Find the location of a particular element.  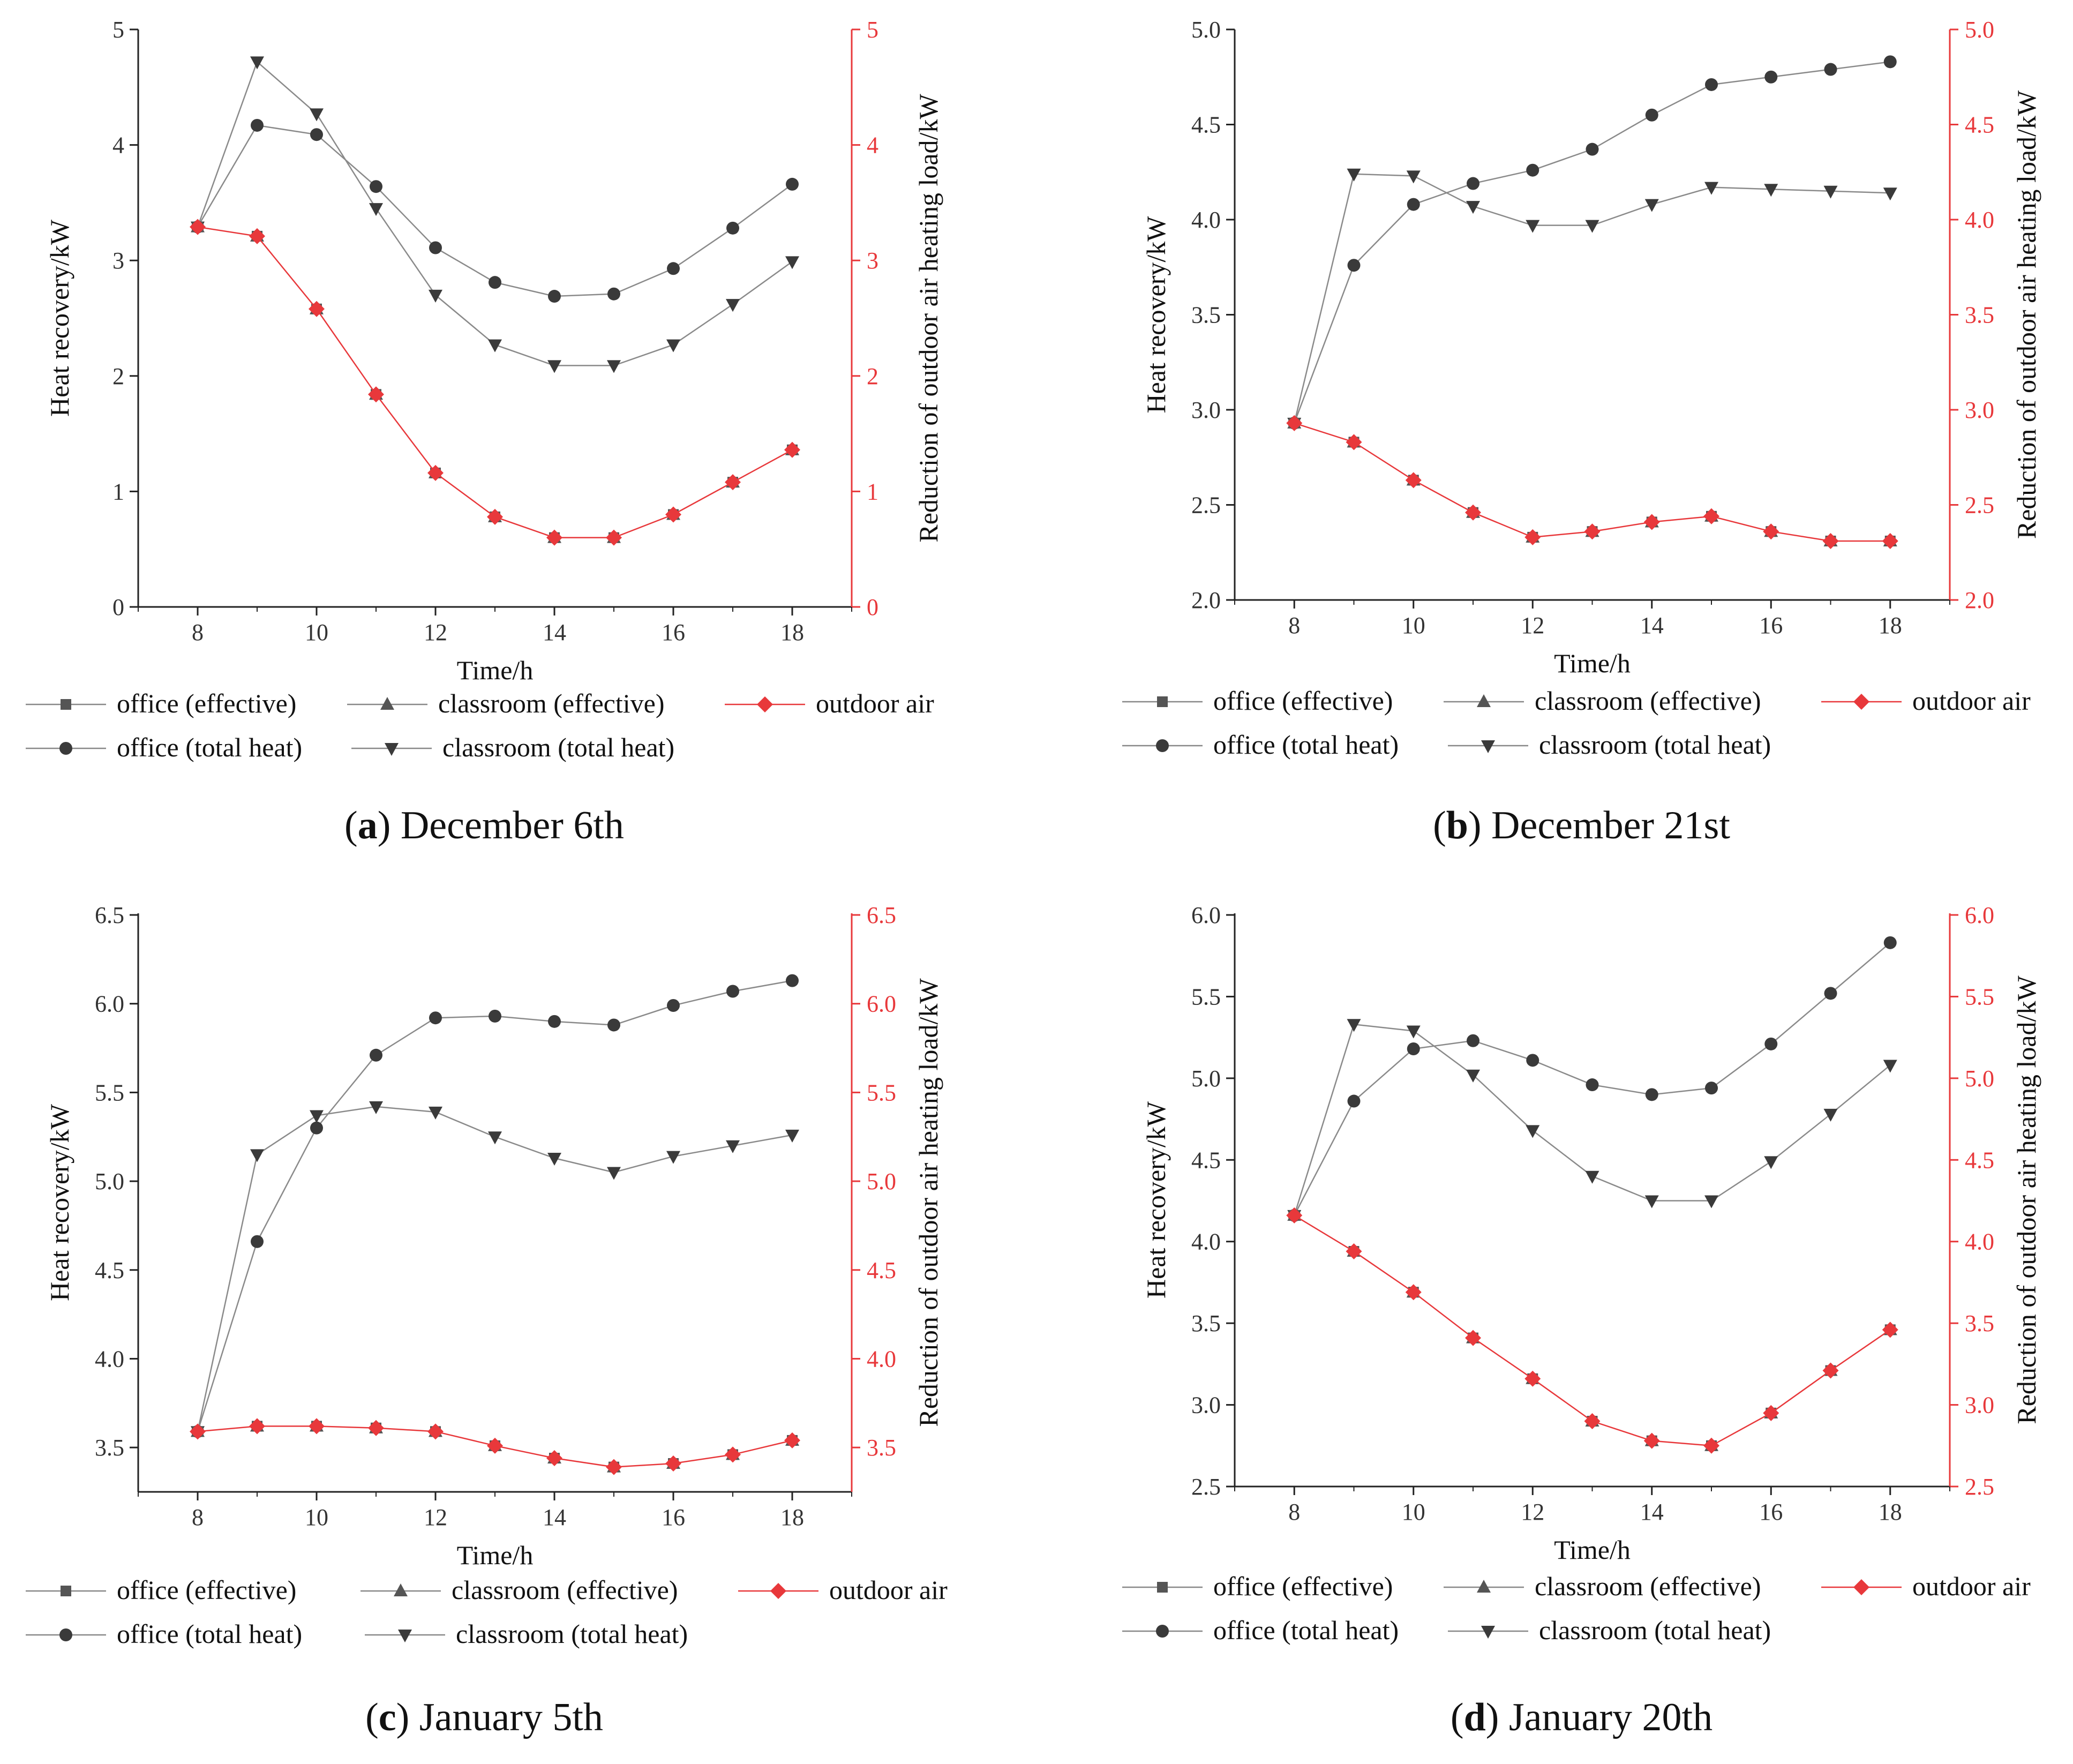

caption-letter: d is located at coordinates (1475, 1717).